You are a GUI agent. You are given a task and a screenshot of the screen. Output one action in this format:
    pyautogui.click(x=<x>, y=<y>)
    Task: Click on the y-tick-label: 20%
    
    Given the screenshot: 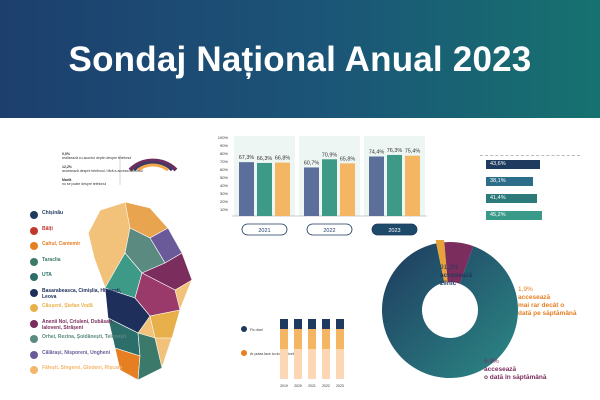 What is the action you would take?
    pyautogui.click(x=224, y=201)
    